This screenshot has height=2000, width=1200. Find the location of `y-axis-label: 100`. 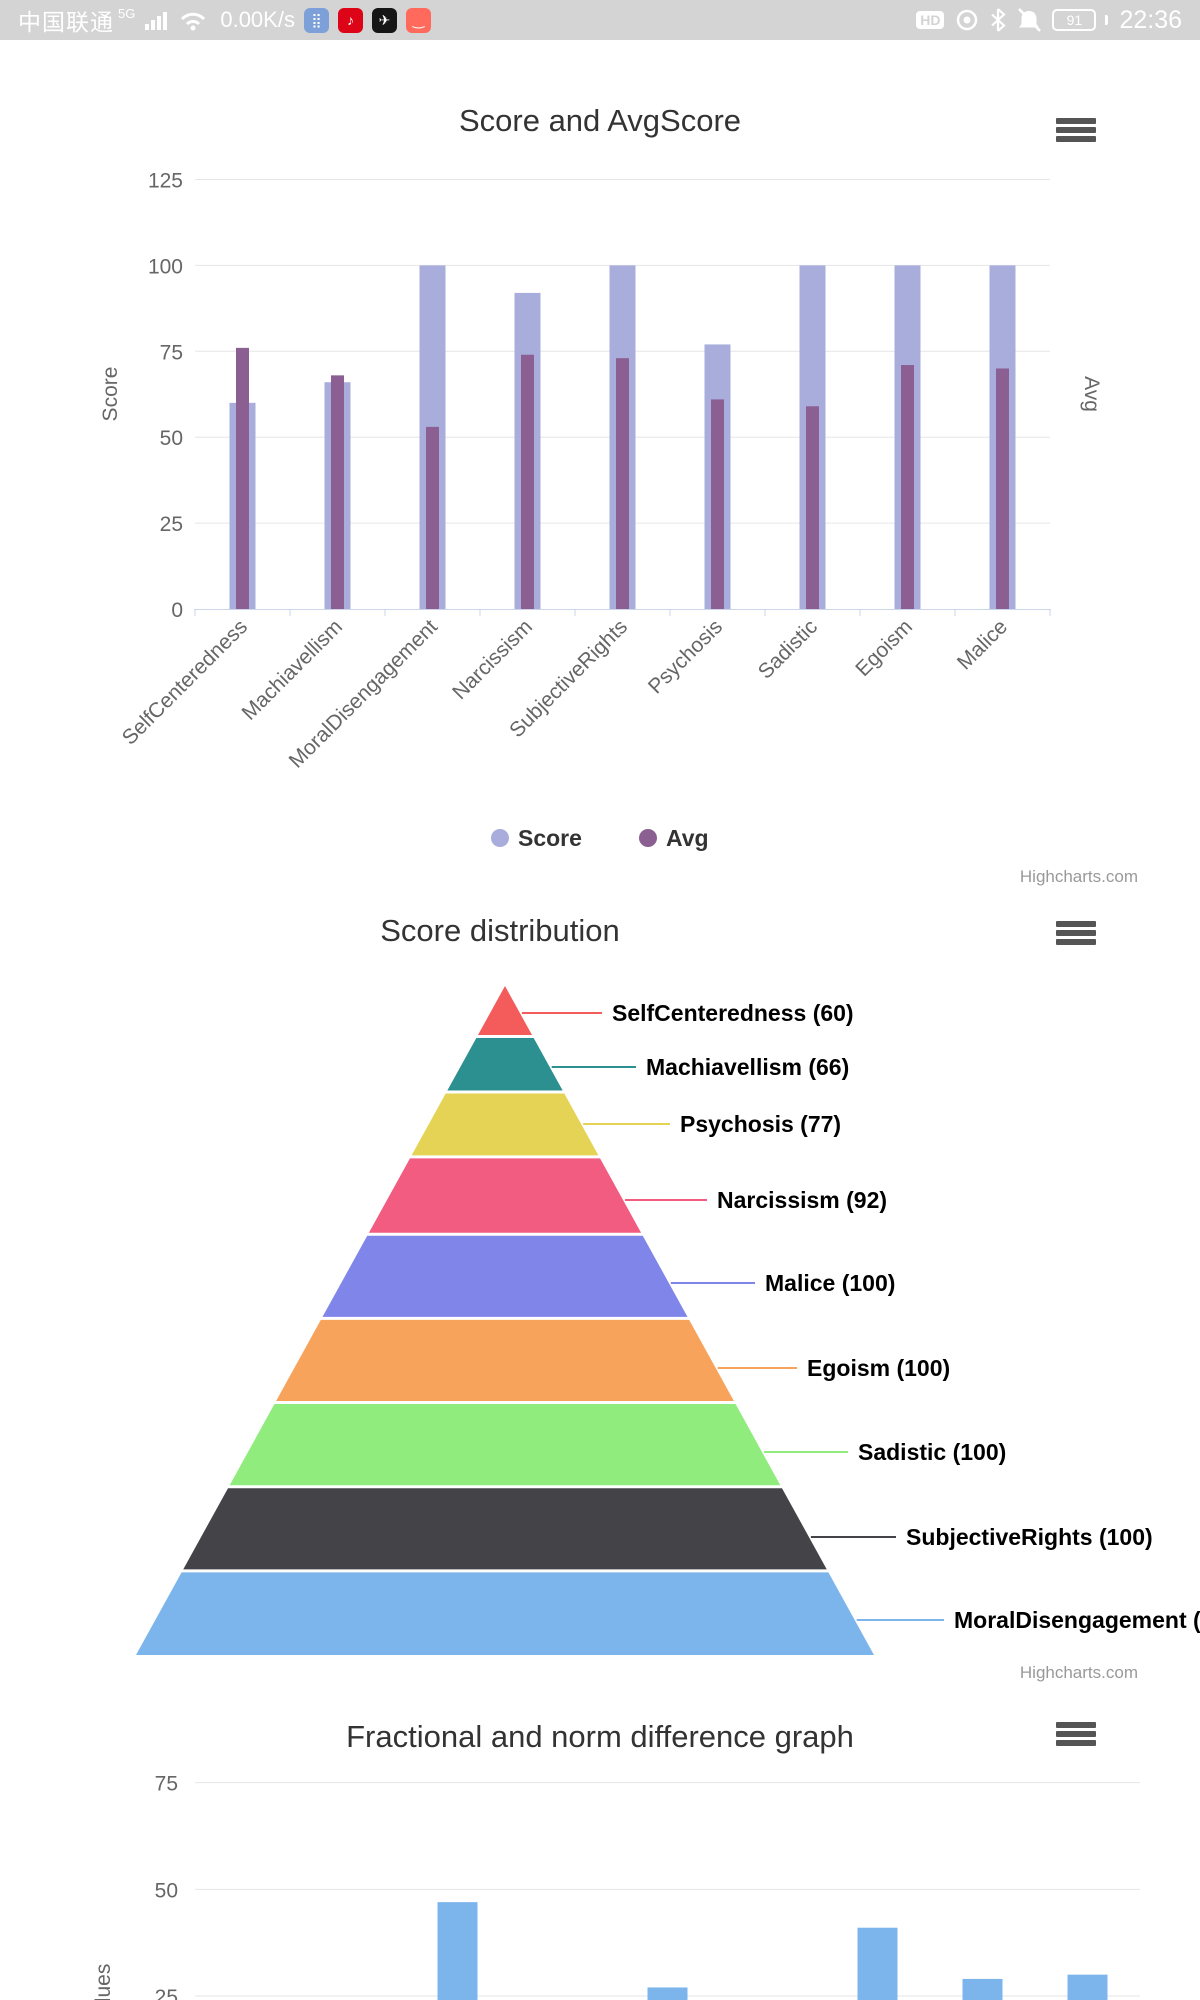

y-axis-label: 100 is located at coordinates (165, 266).